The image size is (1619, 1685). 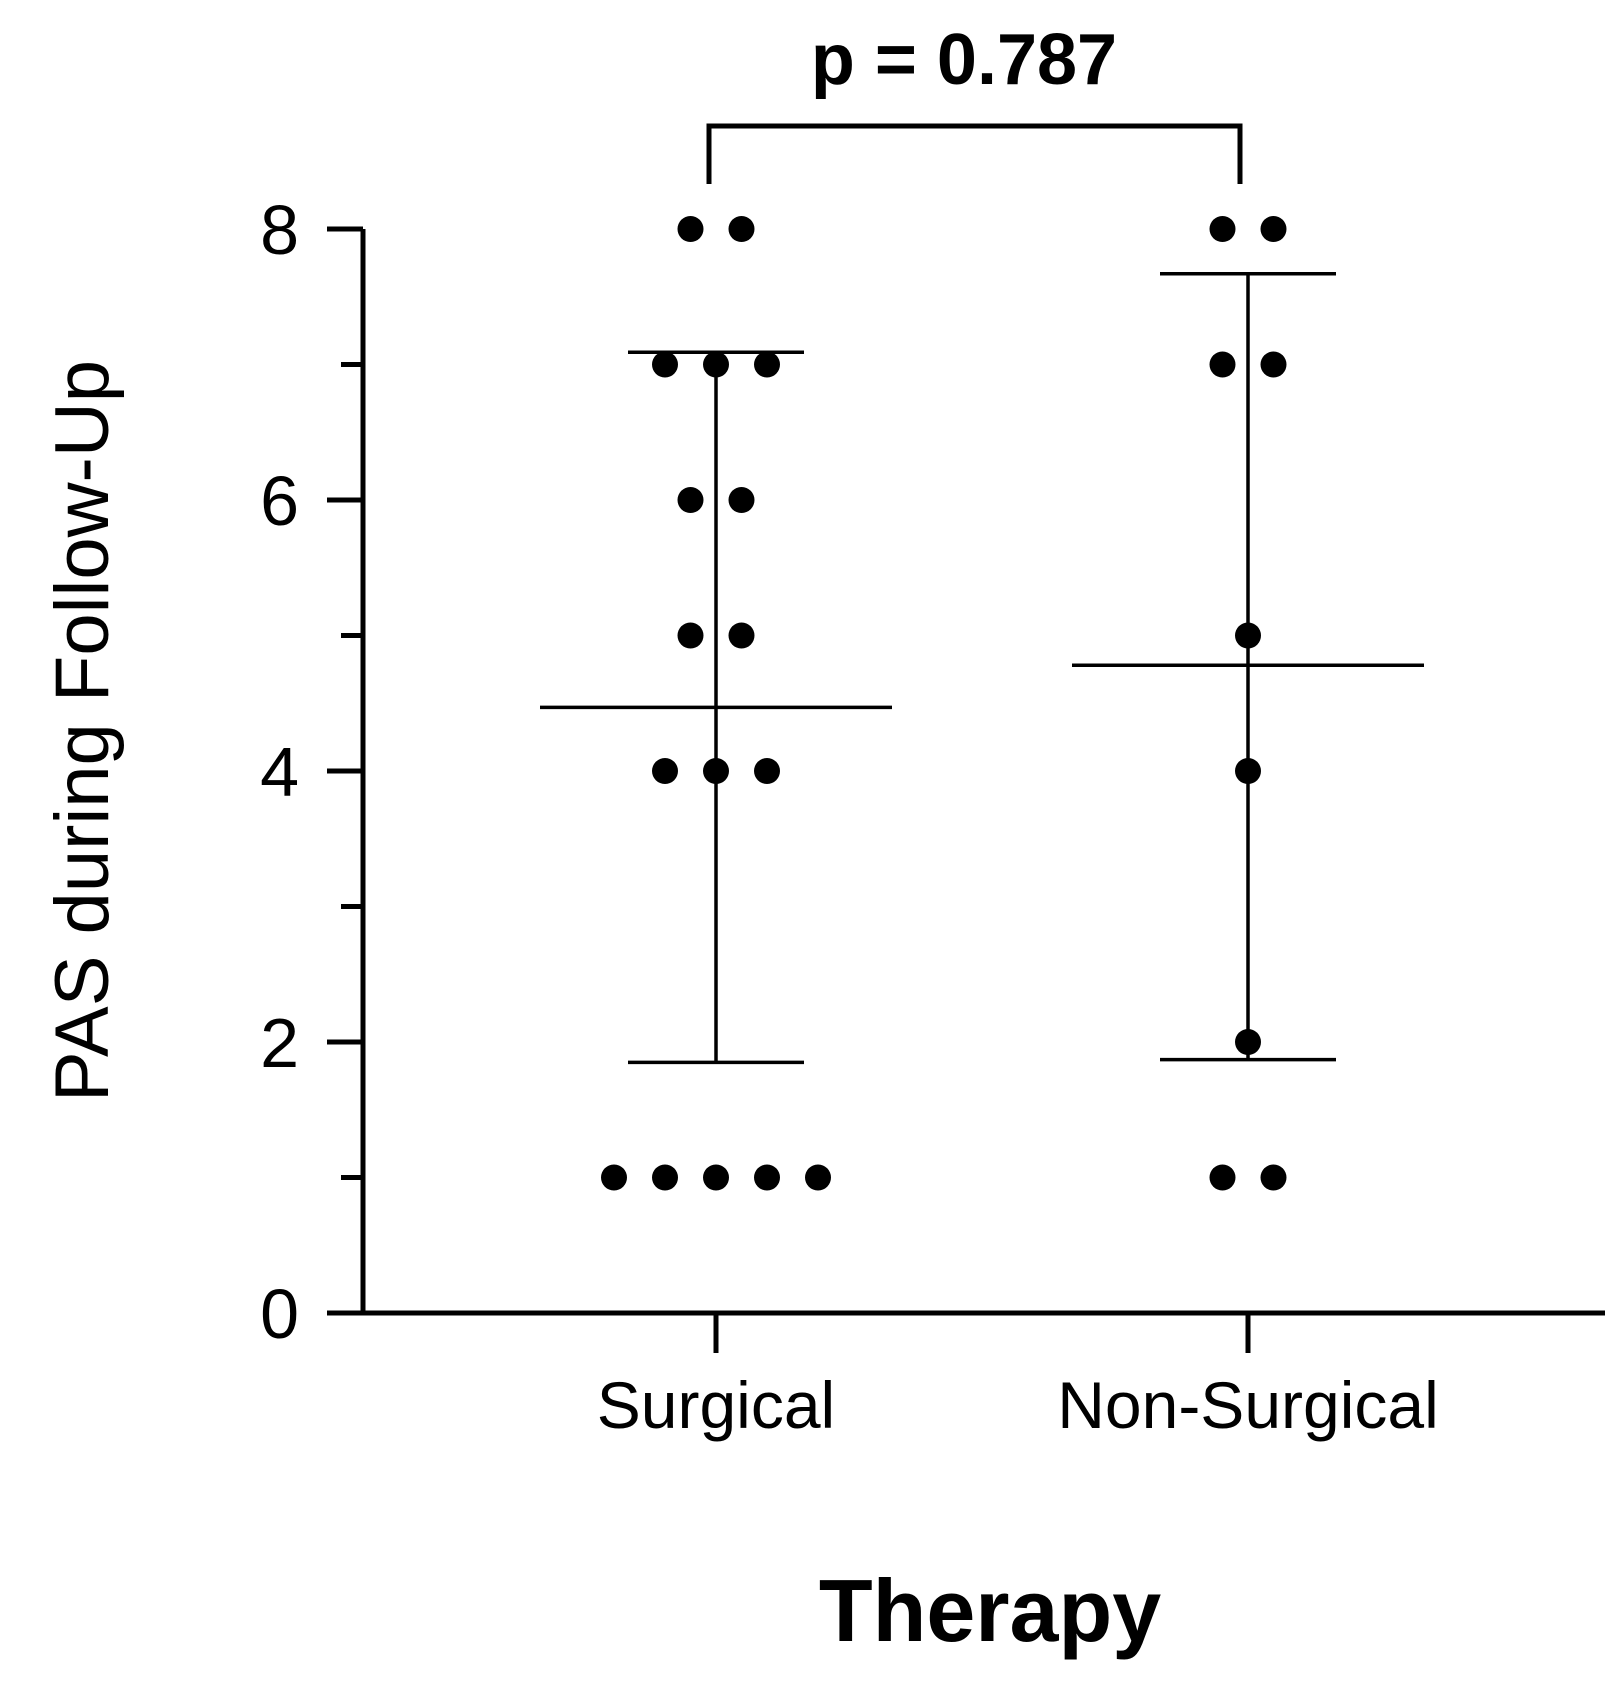 I want to click on p-value-label: p = 0.787, so click(x=964, y=60).